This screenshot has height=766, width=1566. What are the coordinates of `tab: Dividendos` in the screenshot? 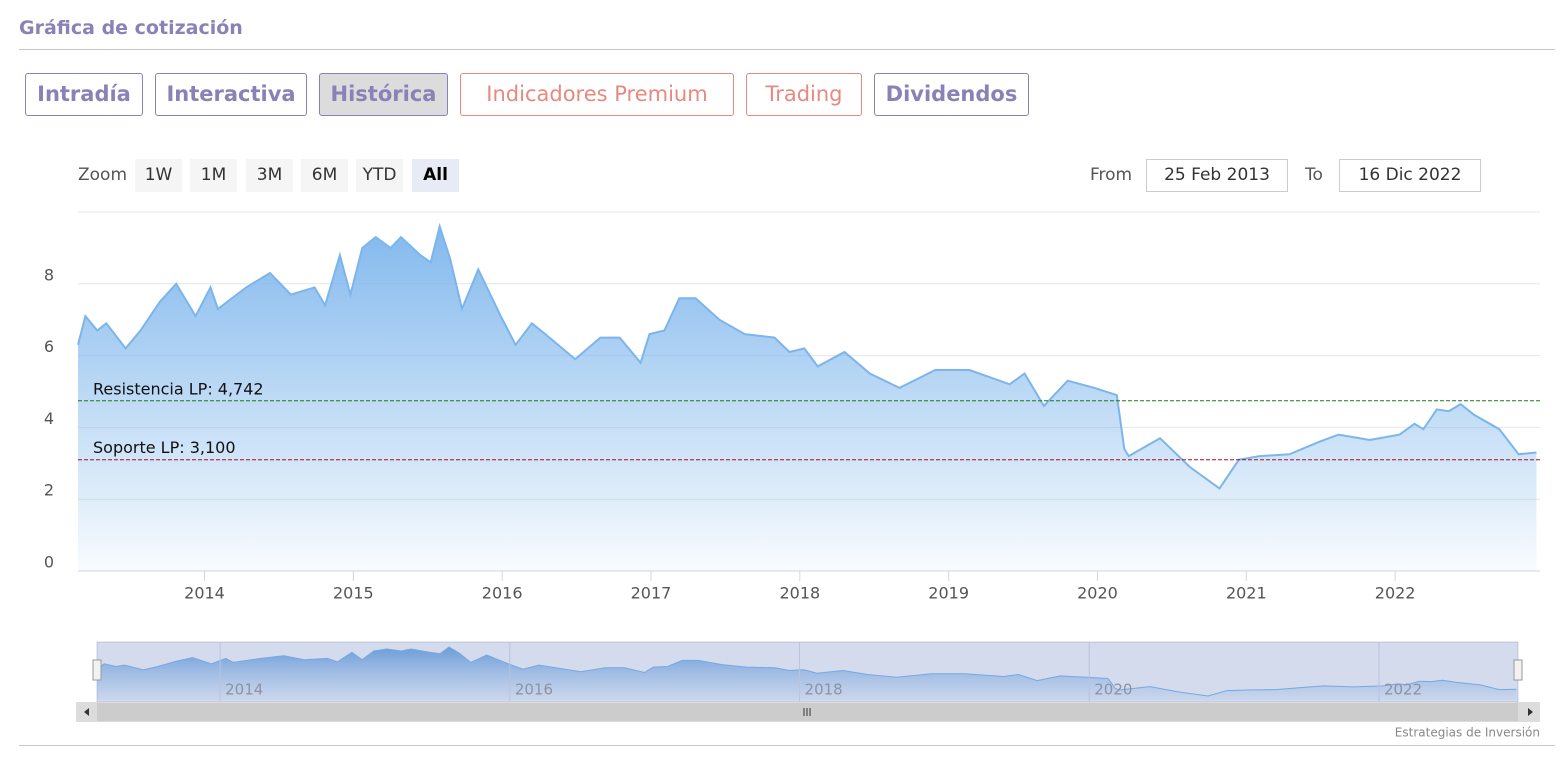 It's located at (951, 94).